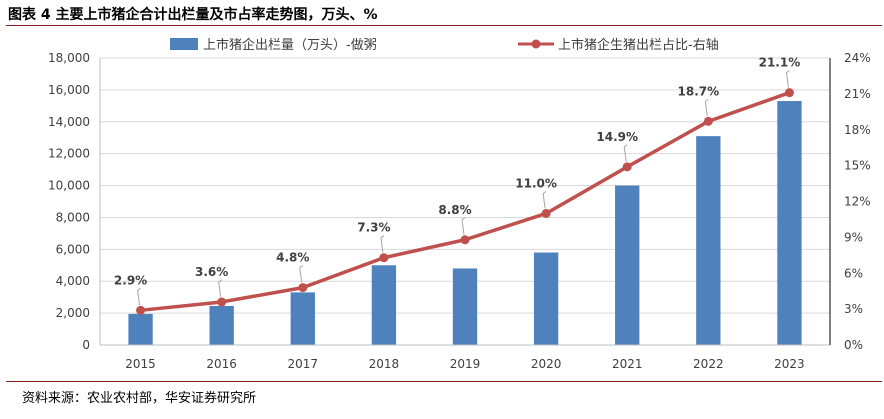 This screenshot has height=419, width=884. Describe the element at coordinates (69, 58) in the screenshot. I see `y-tick-label: 18,000` at that location.